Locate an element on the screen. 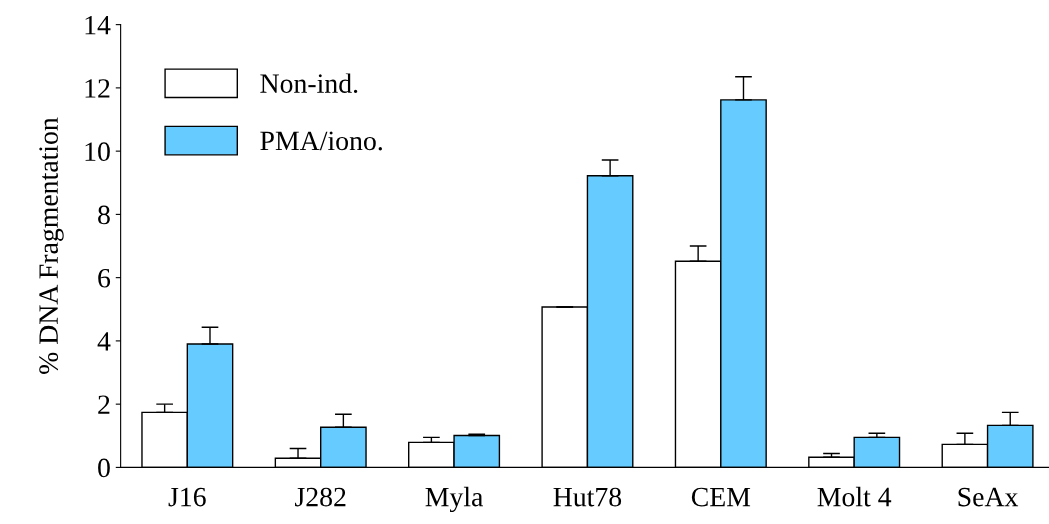  x-tick-label: J282 is located at coordinates (320, 497).